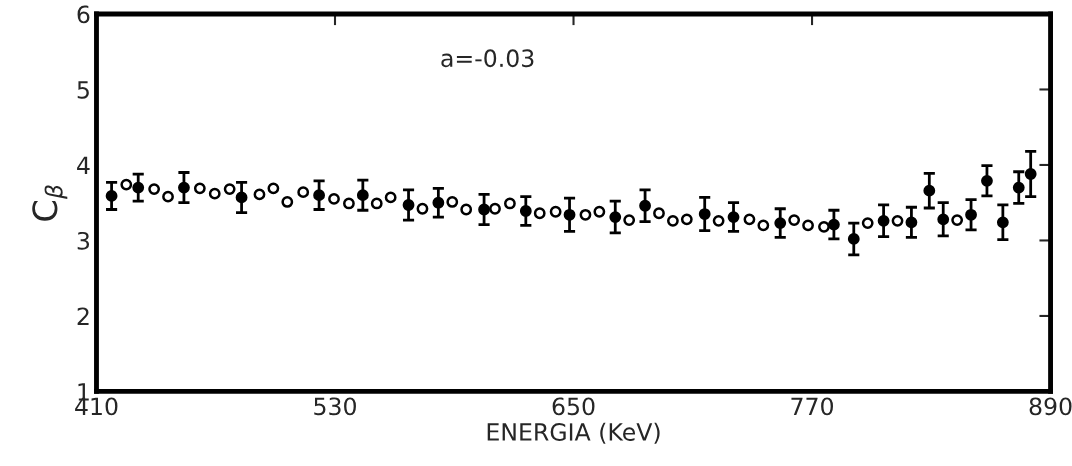  I want to click on y-tick-label: 3, so click(83, 240).